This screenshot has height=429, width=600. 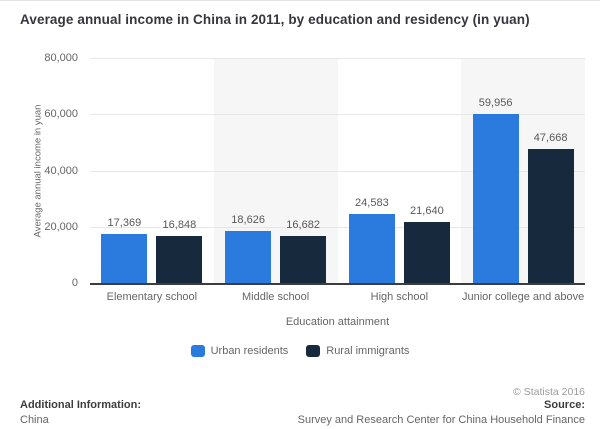 What do you see at coordinates (495, 198) in the screenshot?
I see `bar-urban-residents-junior-college-and-above` at bounding box center [495, 198].